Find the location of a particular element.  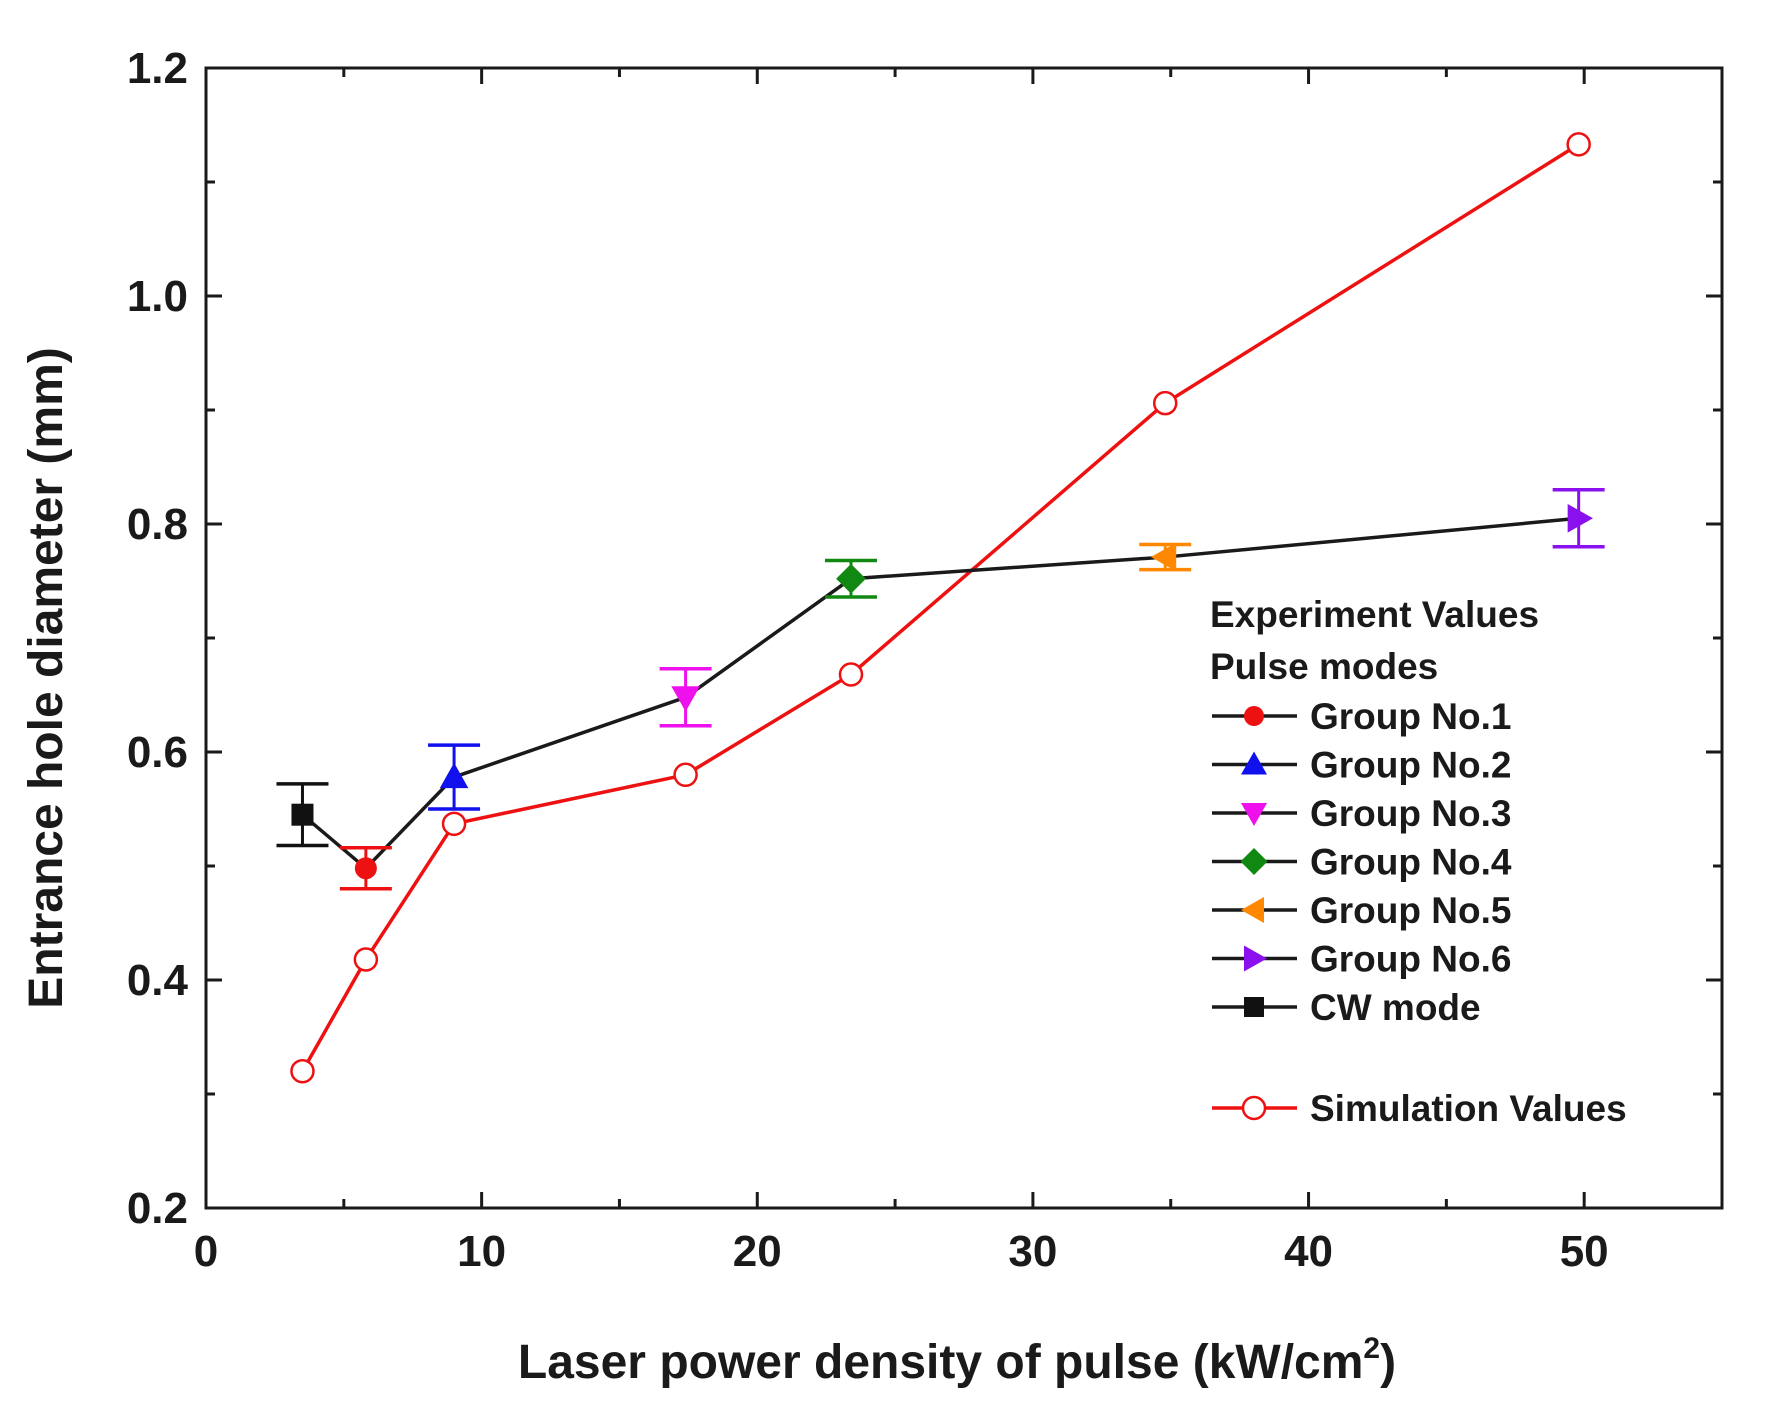

y-tick-label: 1.0 is located at coordinates (157, 296).